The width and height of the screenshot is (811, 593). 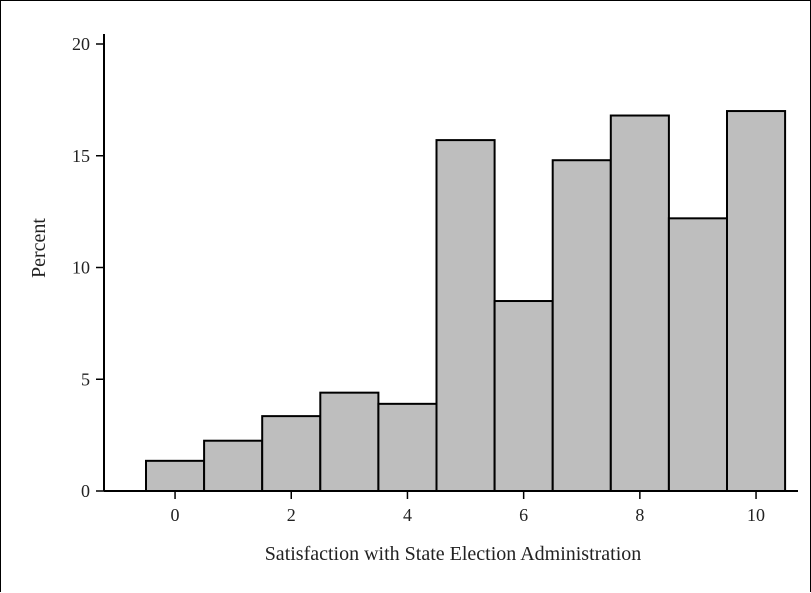 I want to click on x-tick-label: 4, so click(x=407, y=515).